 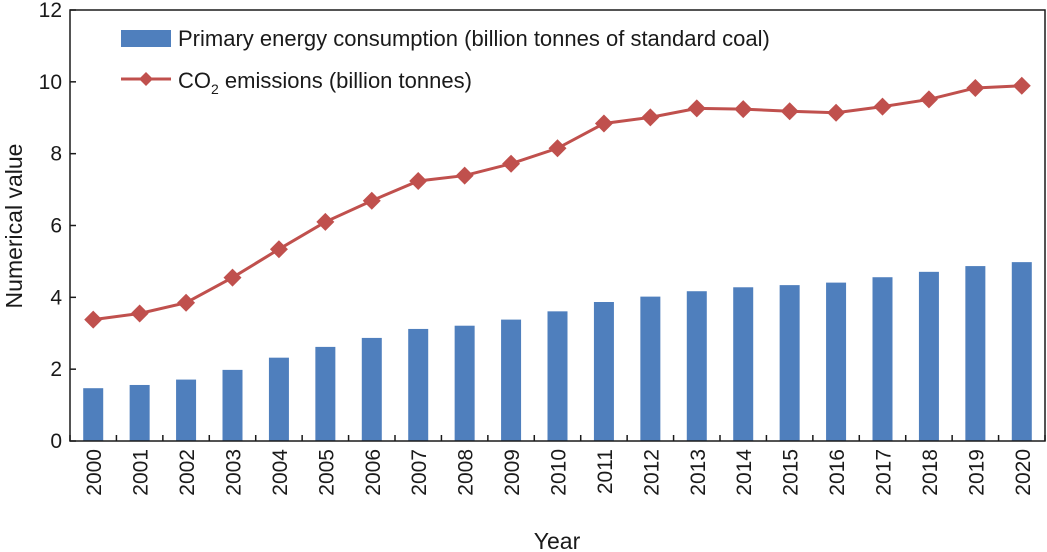 What do you see at coordinates (882, 359) in the screenshot?
I see `bar-2017` at bounding box center [882, 359].